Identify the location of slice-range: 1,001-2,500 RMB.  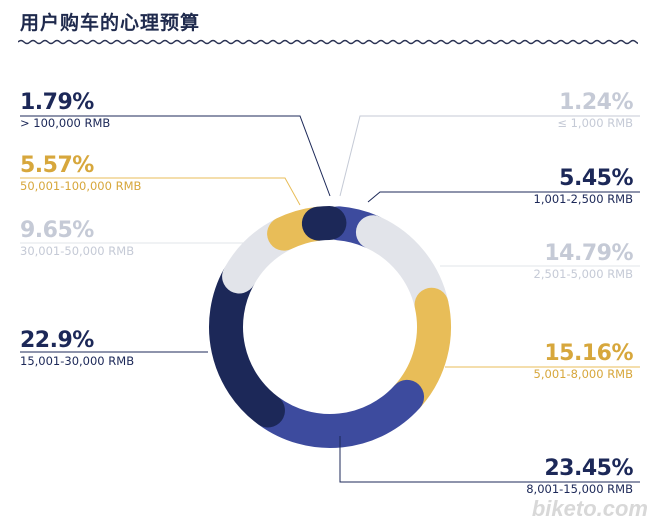
(583, 199).